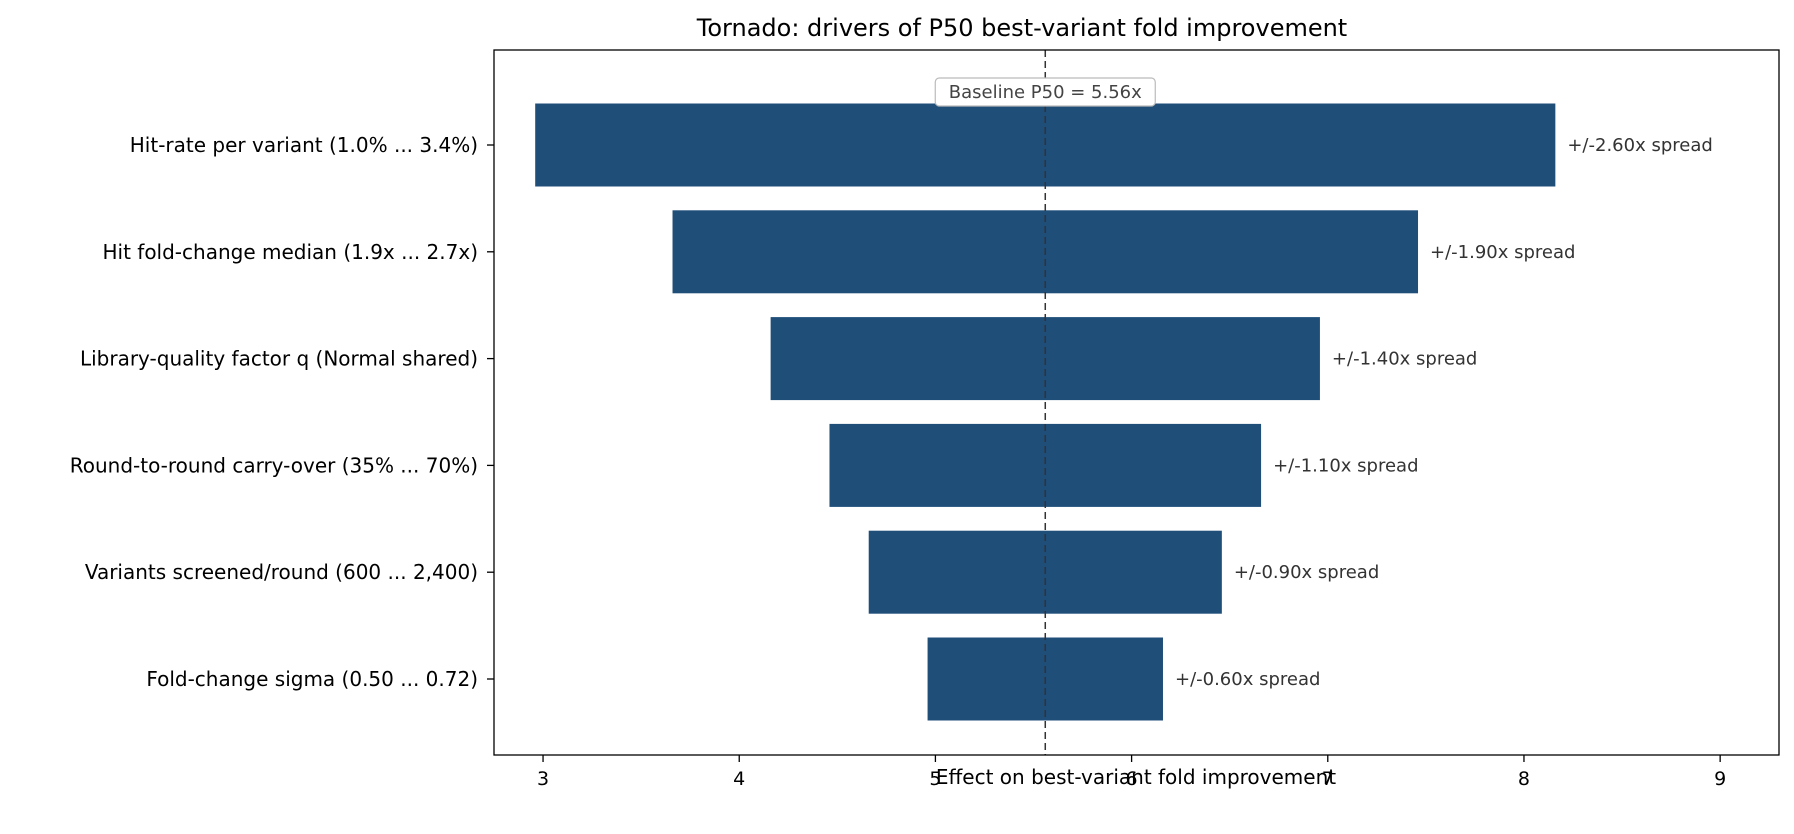 This screenshot has width=1794, height=834. Describe the element at coordinates (304, 145) in the screenshot. I see `category-label-1: Hit-rate per variant (1.0% ... 3.4%)` at that location.